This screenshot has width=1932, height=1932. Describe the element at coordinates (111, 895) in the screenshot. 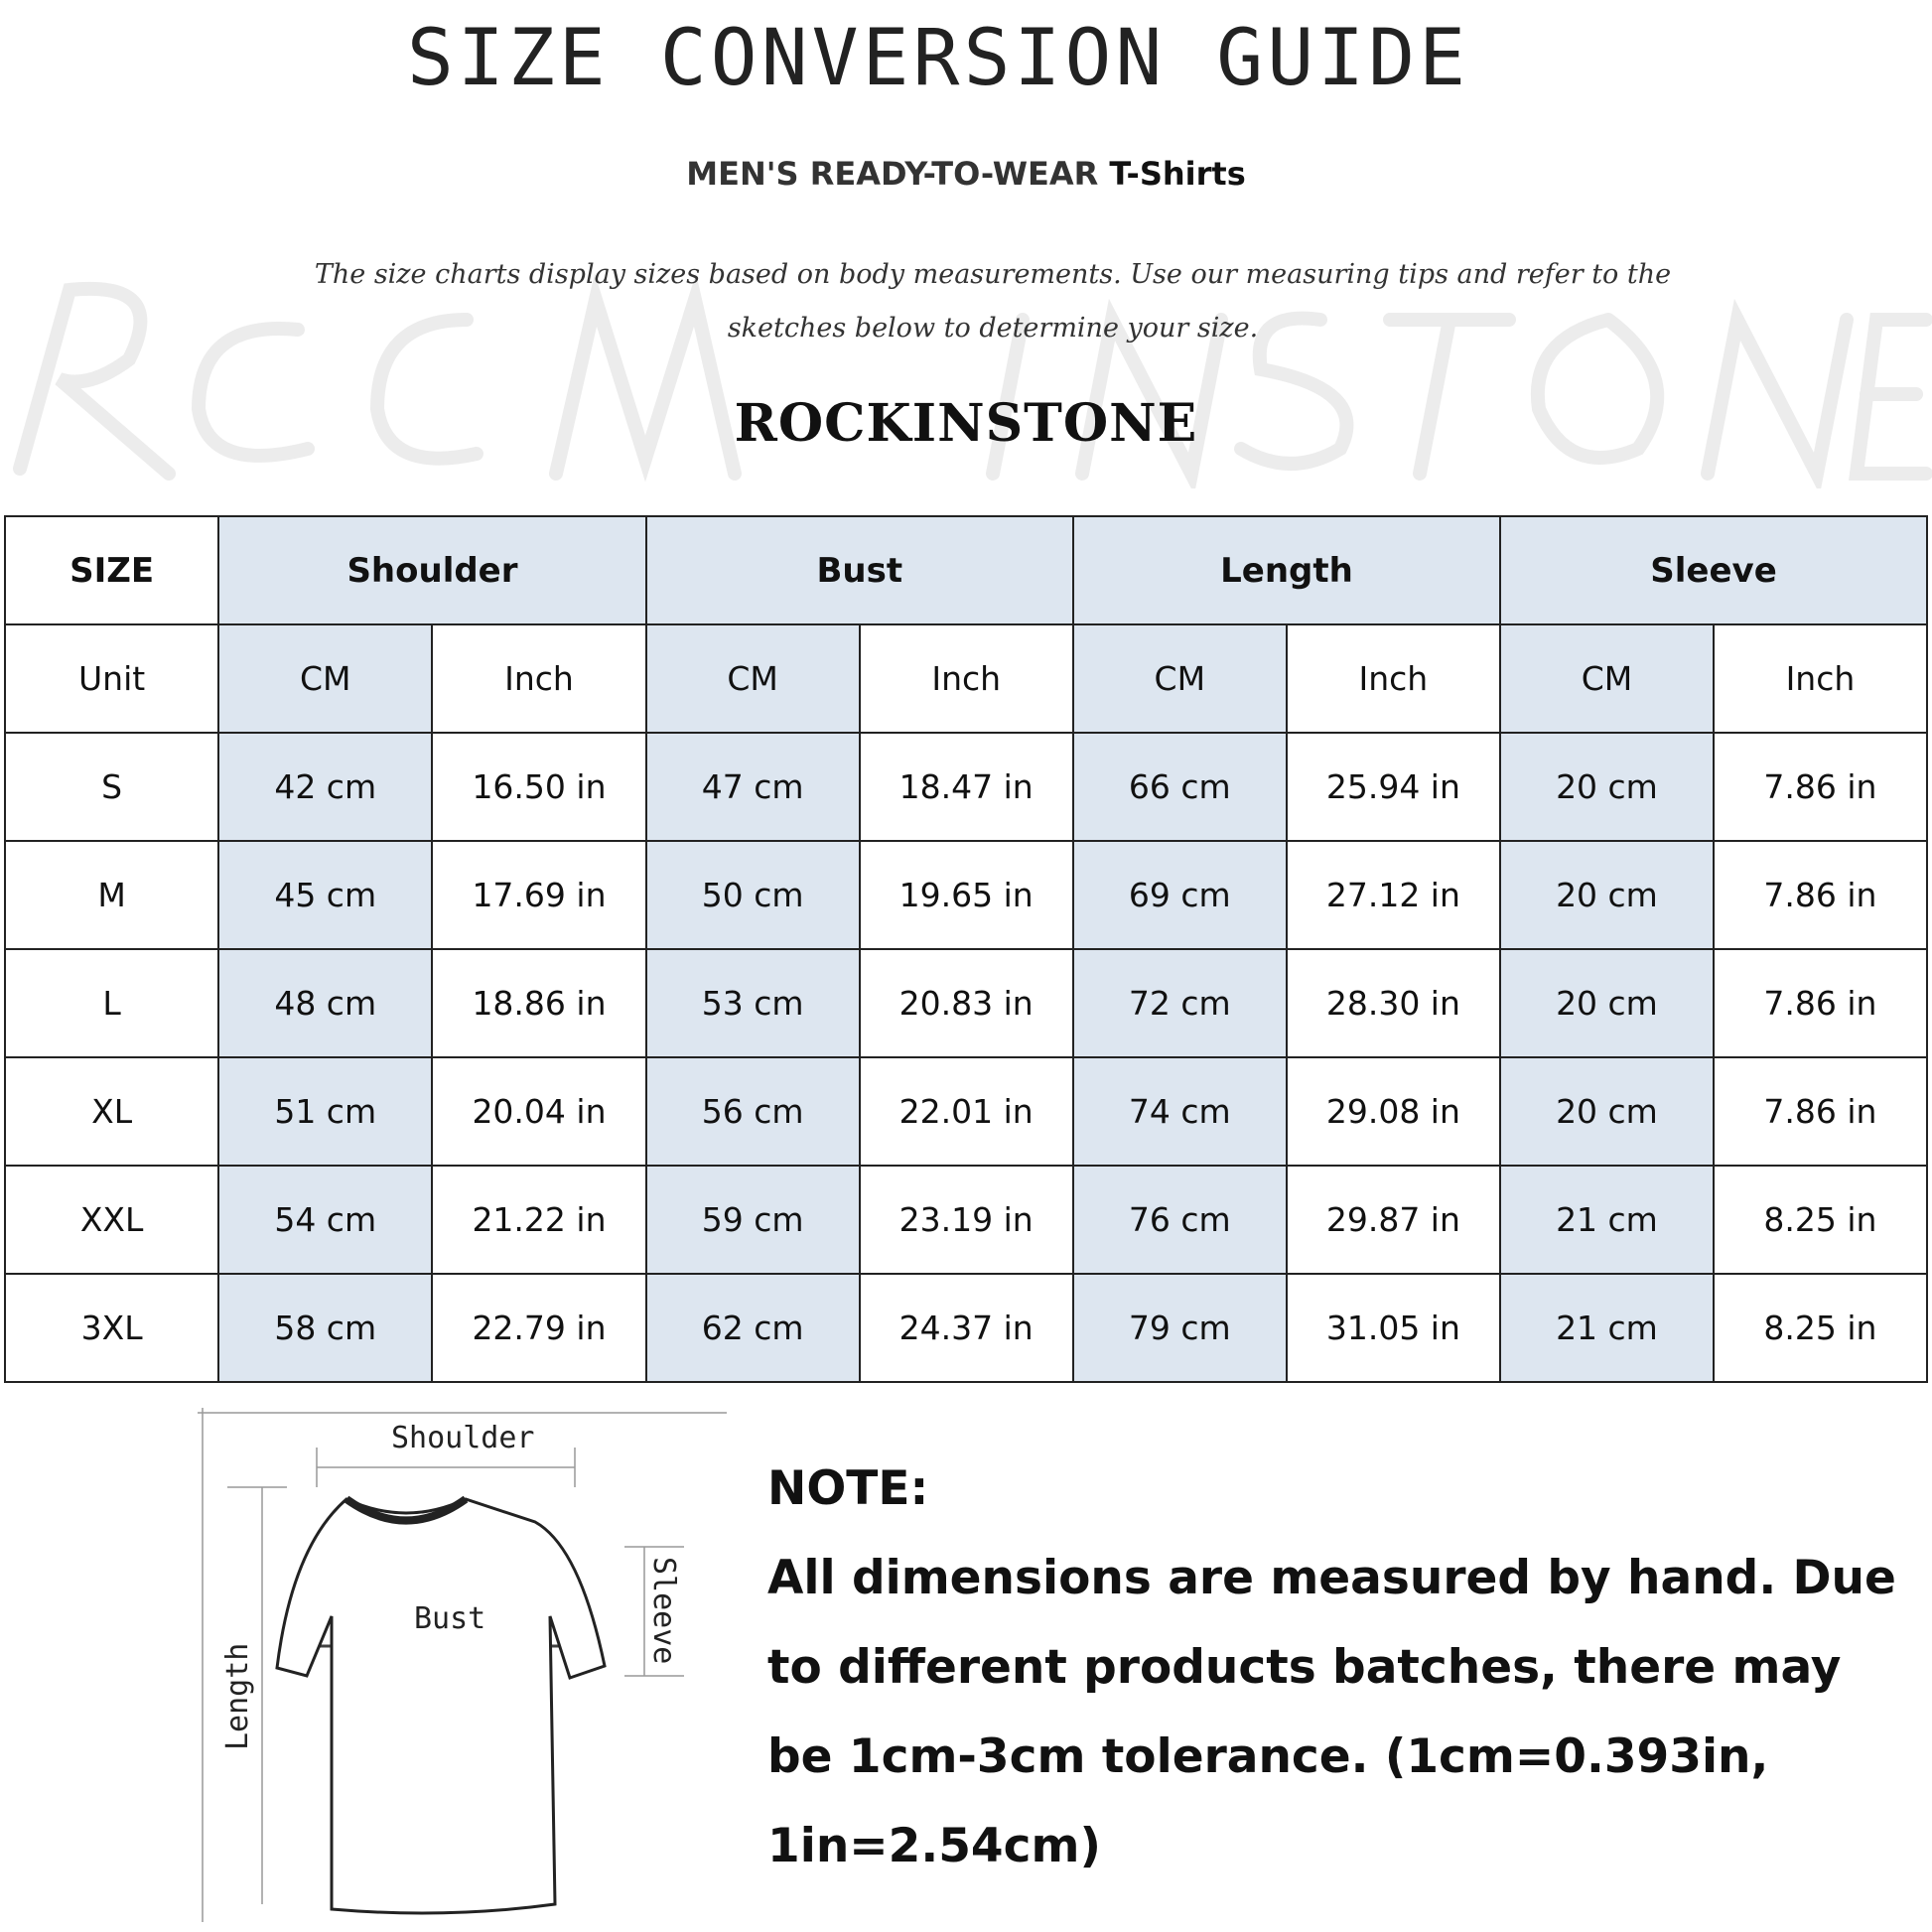

I see `size-cell: M` at that location.